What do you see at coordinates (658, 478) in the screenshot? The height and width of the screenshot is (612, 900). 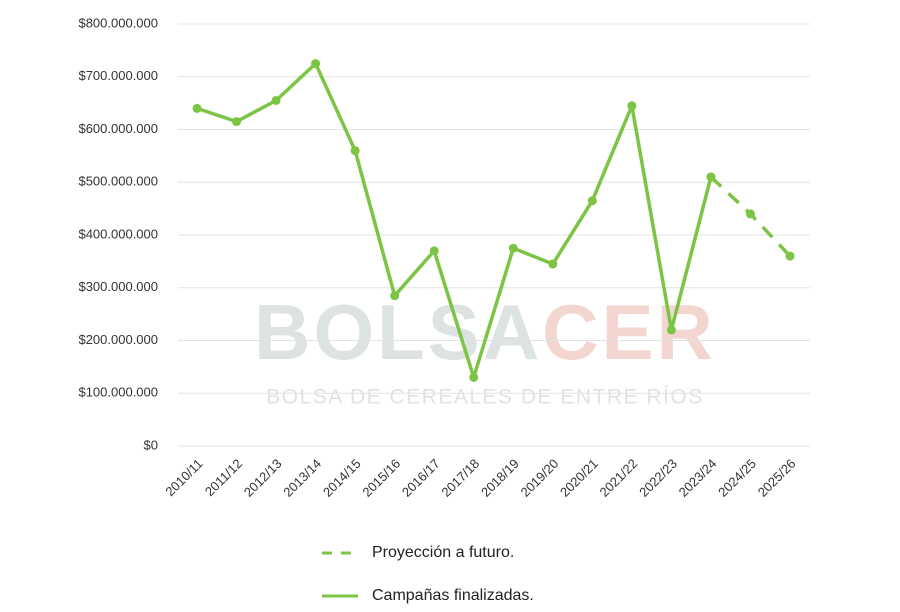 I see `x-tick-label: 2022/23` at bounding box center [658, 478].